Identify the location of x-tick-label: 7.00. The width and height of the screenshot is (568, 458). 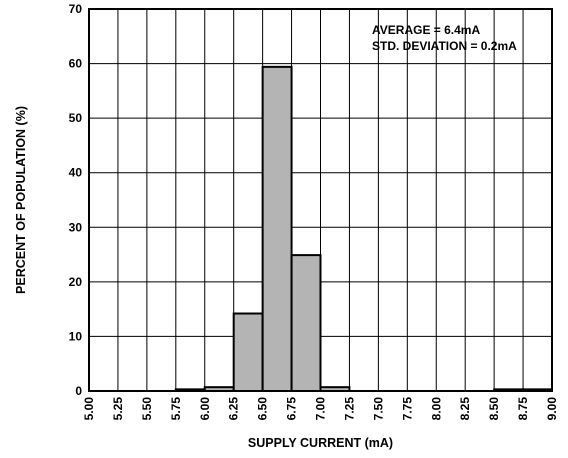
(321, 409).